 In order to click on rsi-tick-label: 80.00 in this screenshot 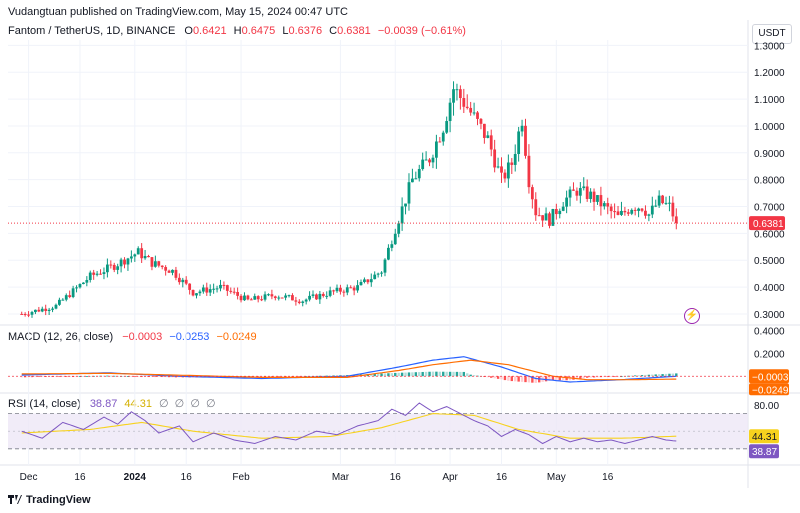, I will do `click(766, 406)`.